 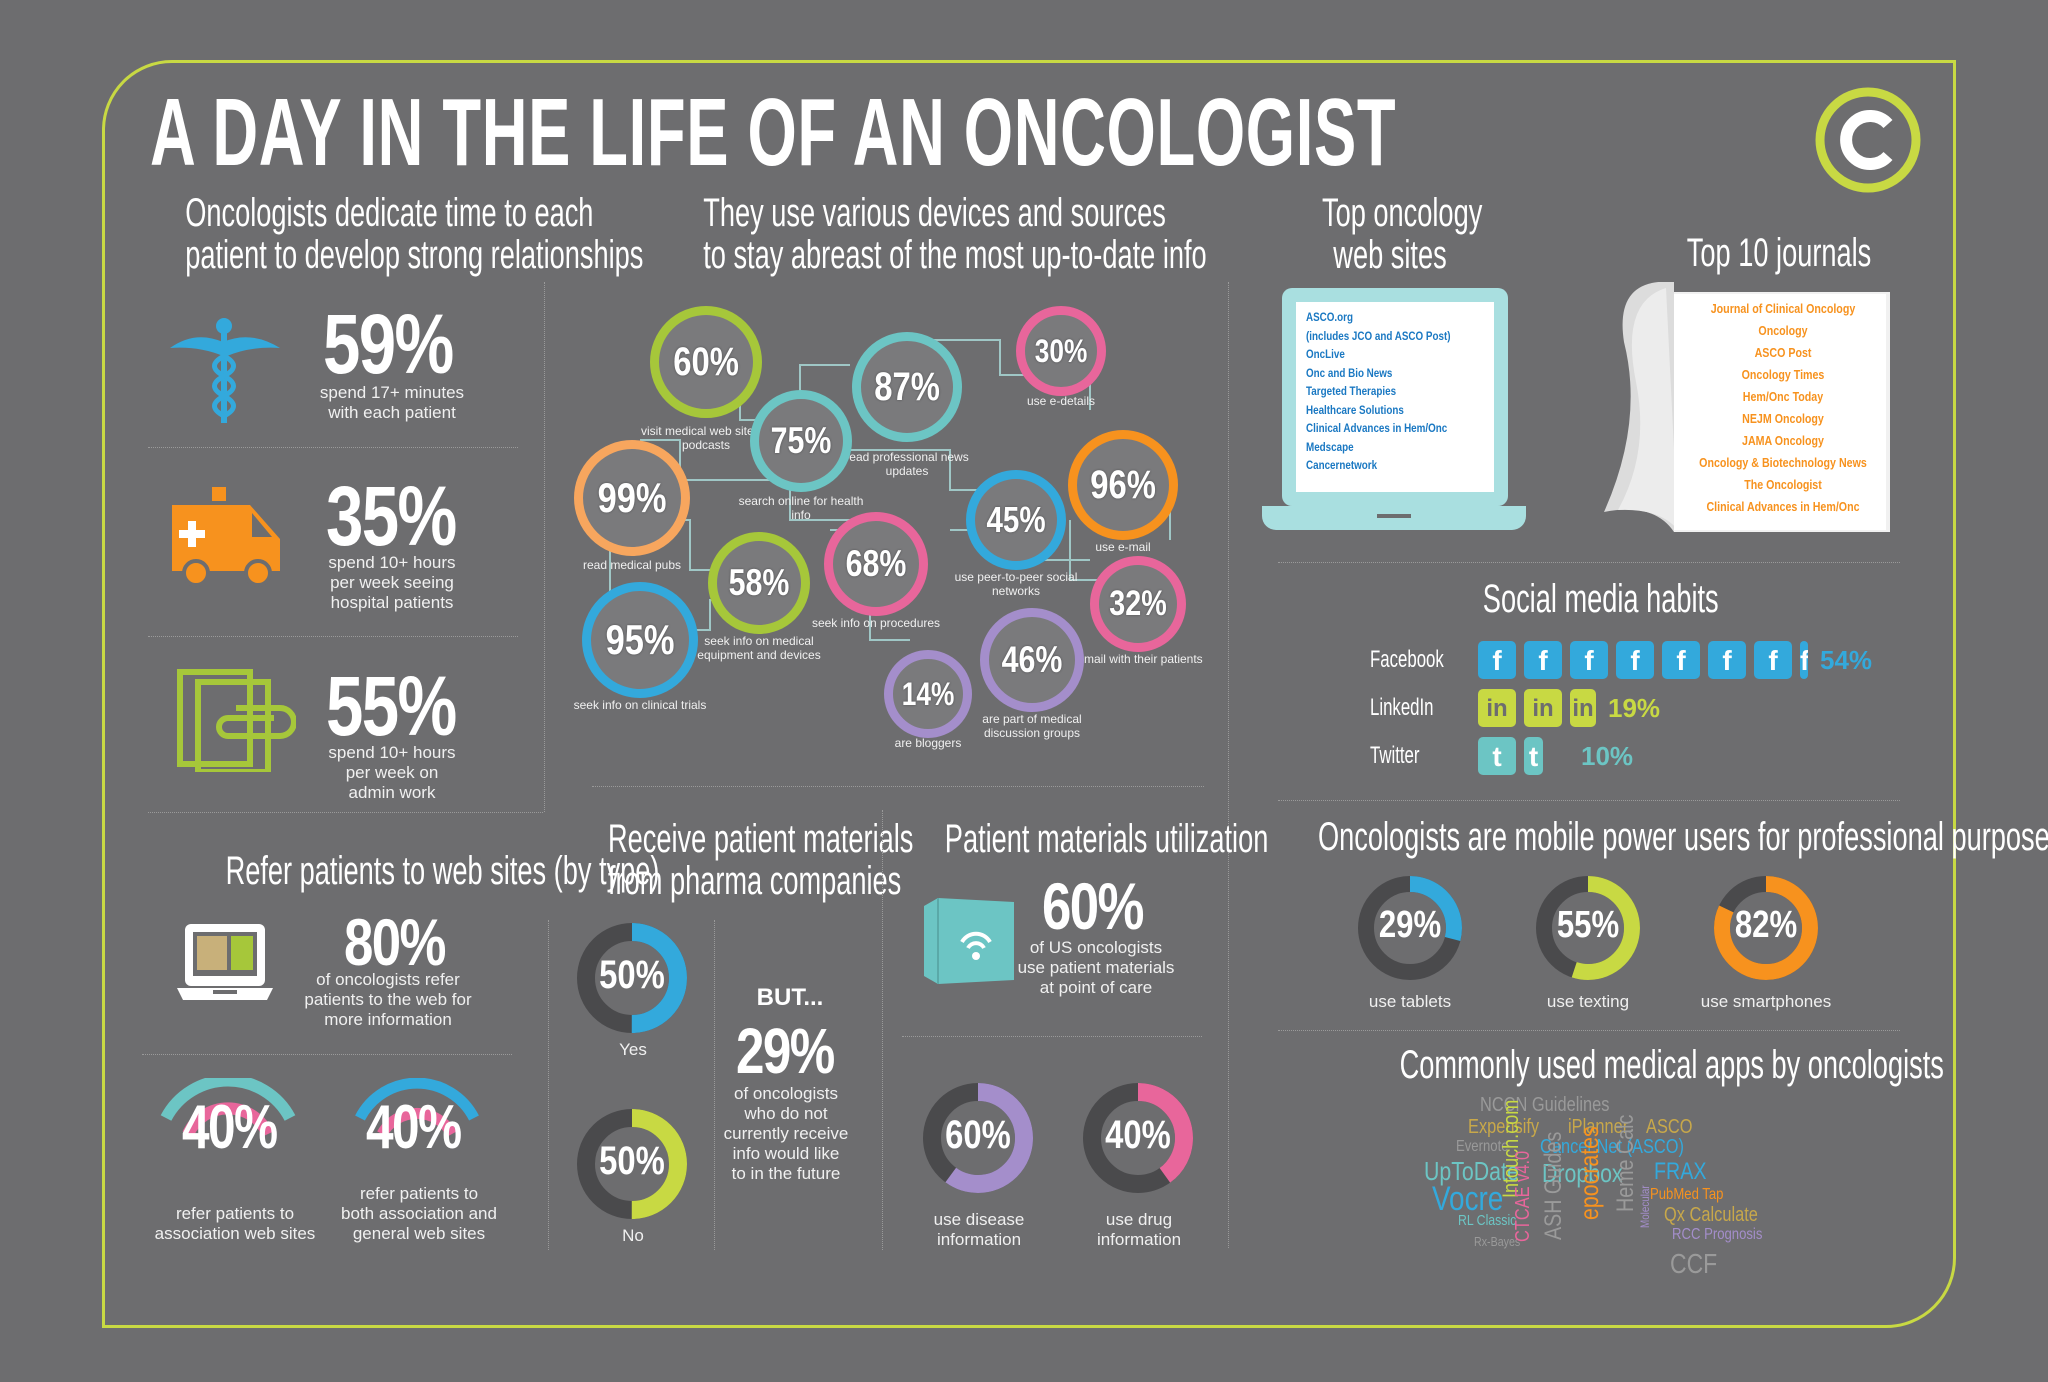 What do you see at coordinates (633, 1049) in the screenshot?
I see `pharma-yes-label: Yes` at bounding box center [633, 1049].